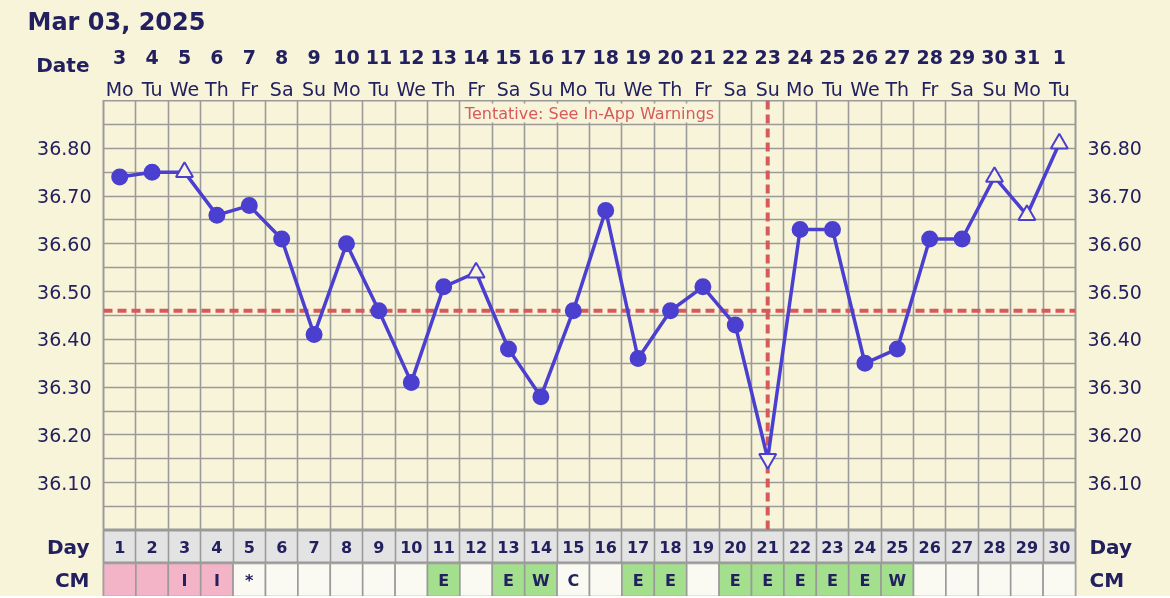 The width and height of the screenshot is (1170, 598). Describe the element at coordinates (994, 547) in the screenshot. I see `x2-tick-label: 28` at that location.